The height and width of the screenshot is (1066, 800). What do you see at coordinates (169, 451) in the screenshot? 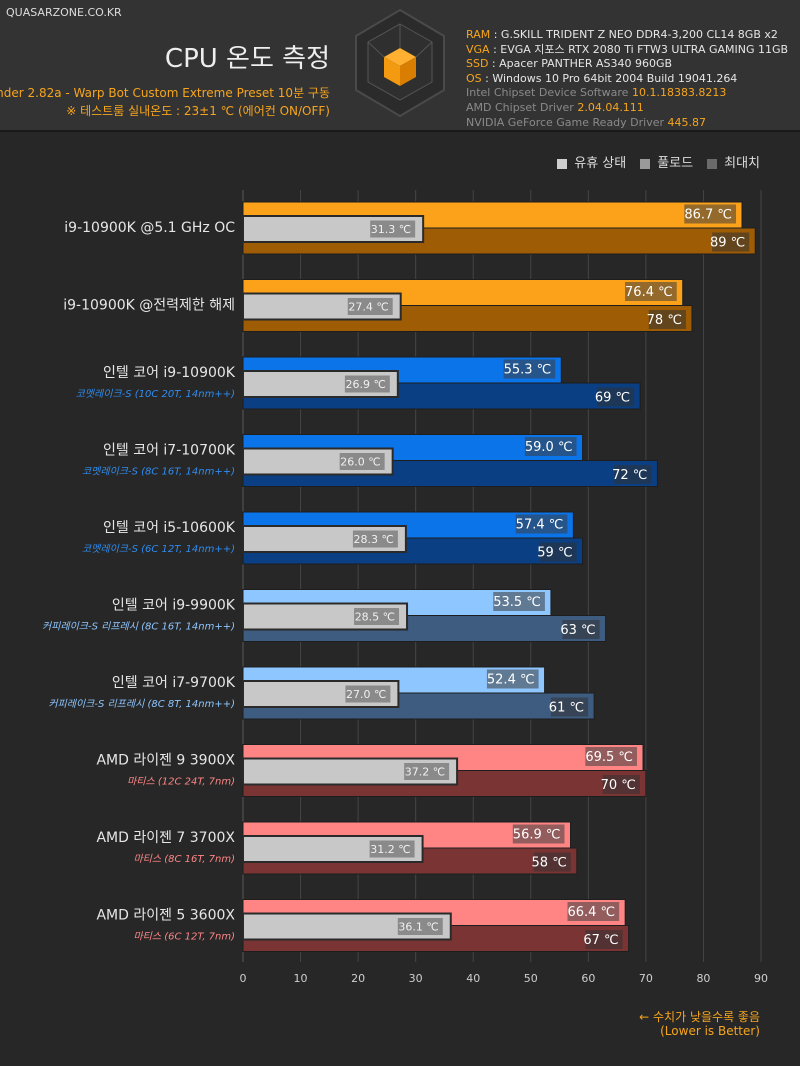
I see `category-label: 인텔 코어 i7-10700K` at bounding box center [169, 451].